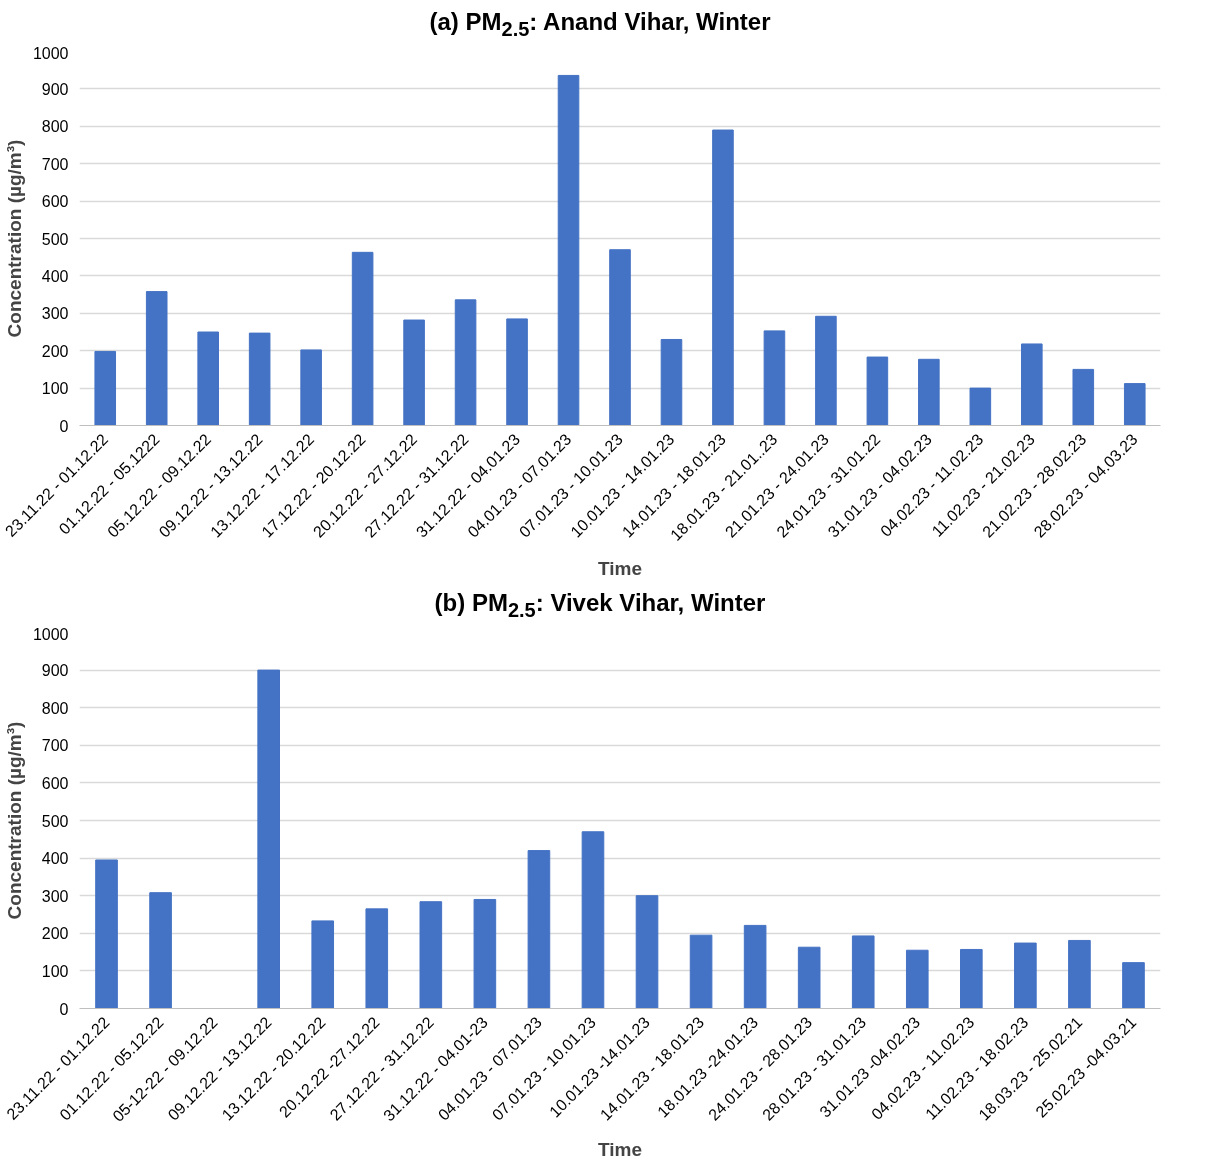  I want to click on chart-title: (a) PM$_{2.5}$: Anand Vihar, Winter, so click(600, 24).